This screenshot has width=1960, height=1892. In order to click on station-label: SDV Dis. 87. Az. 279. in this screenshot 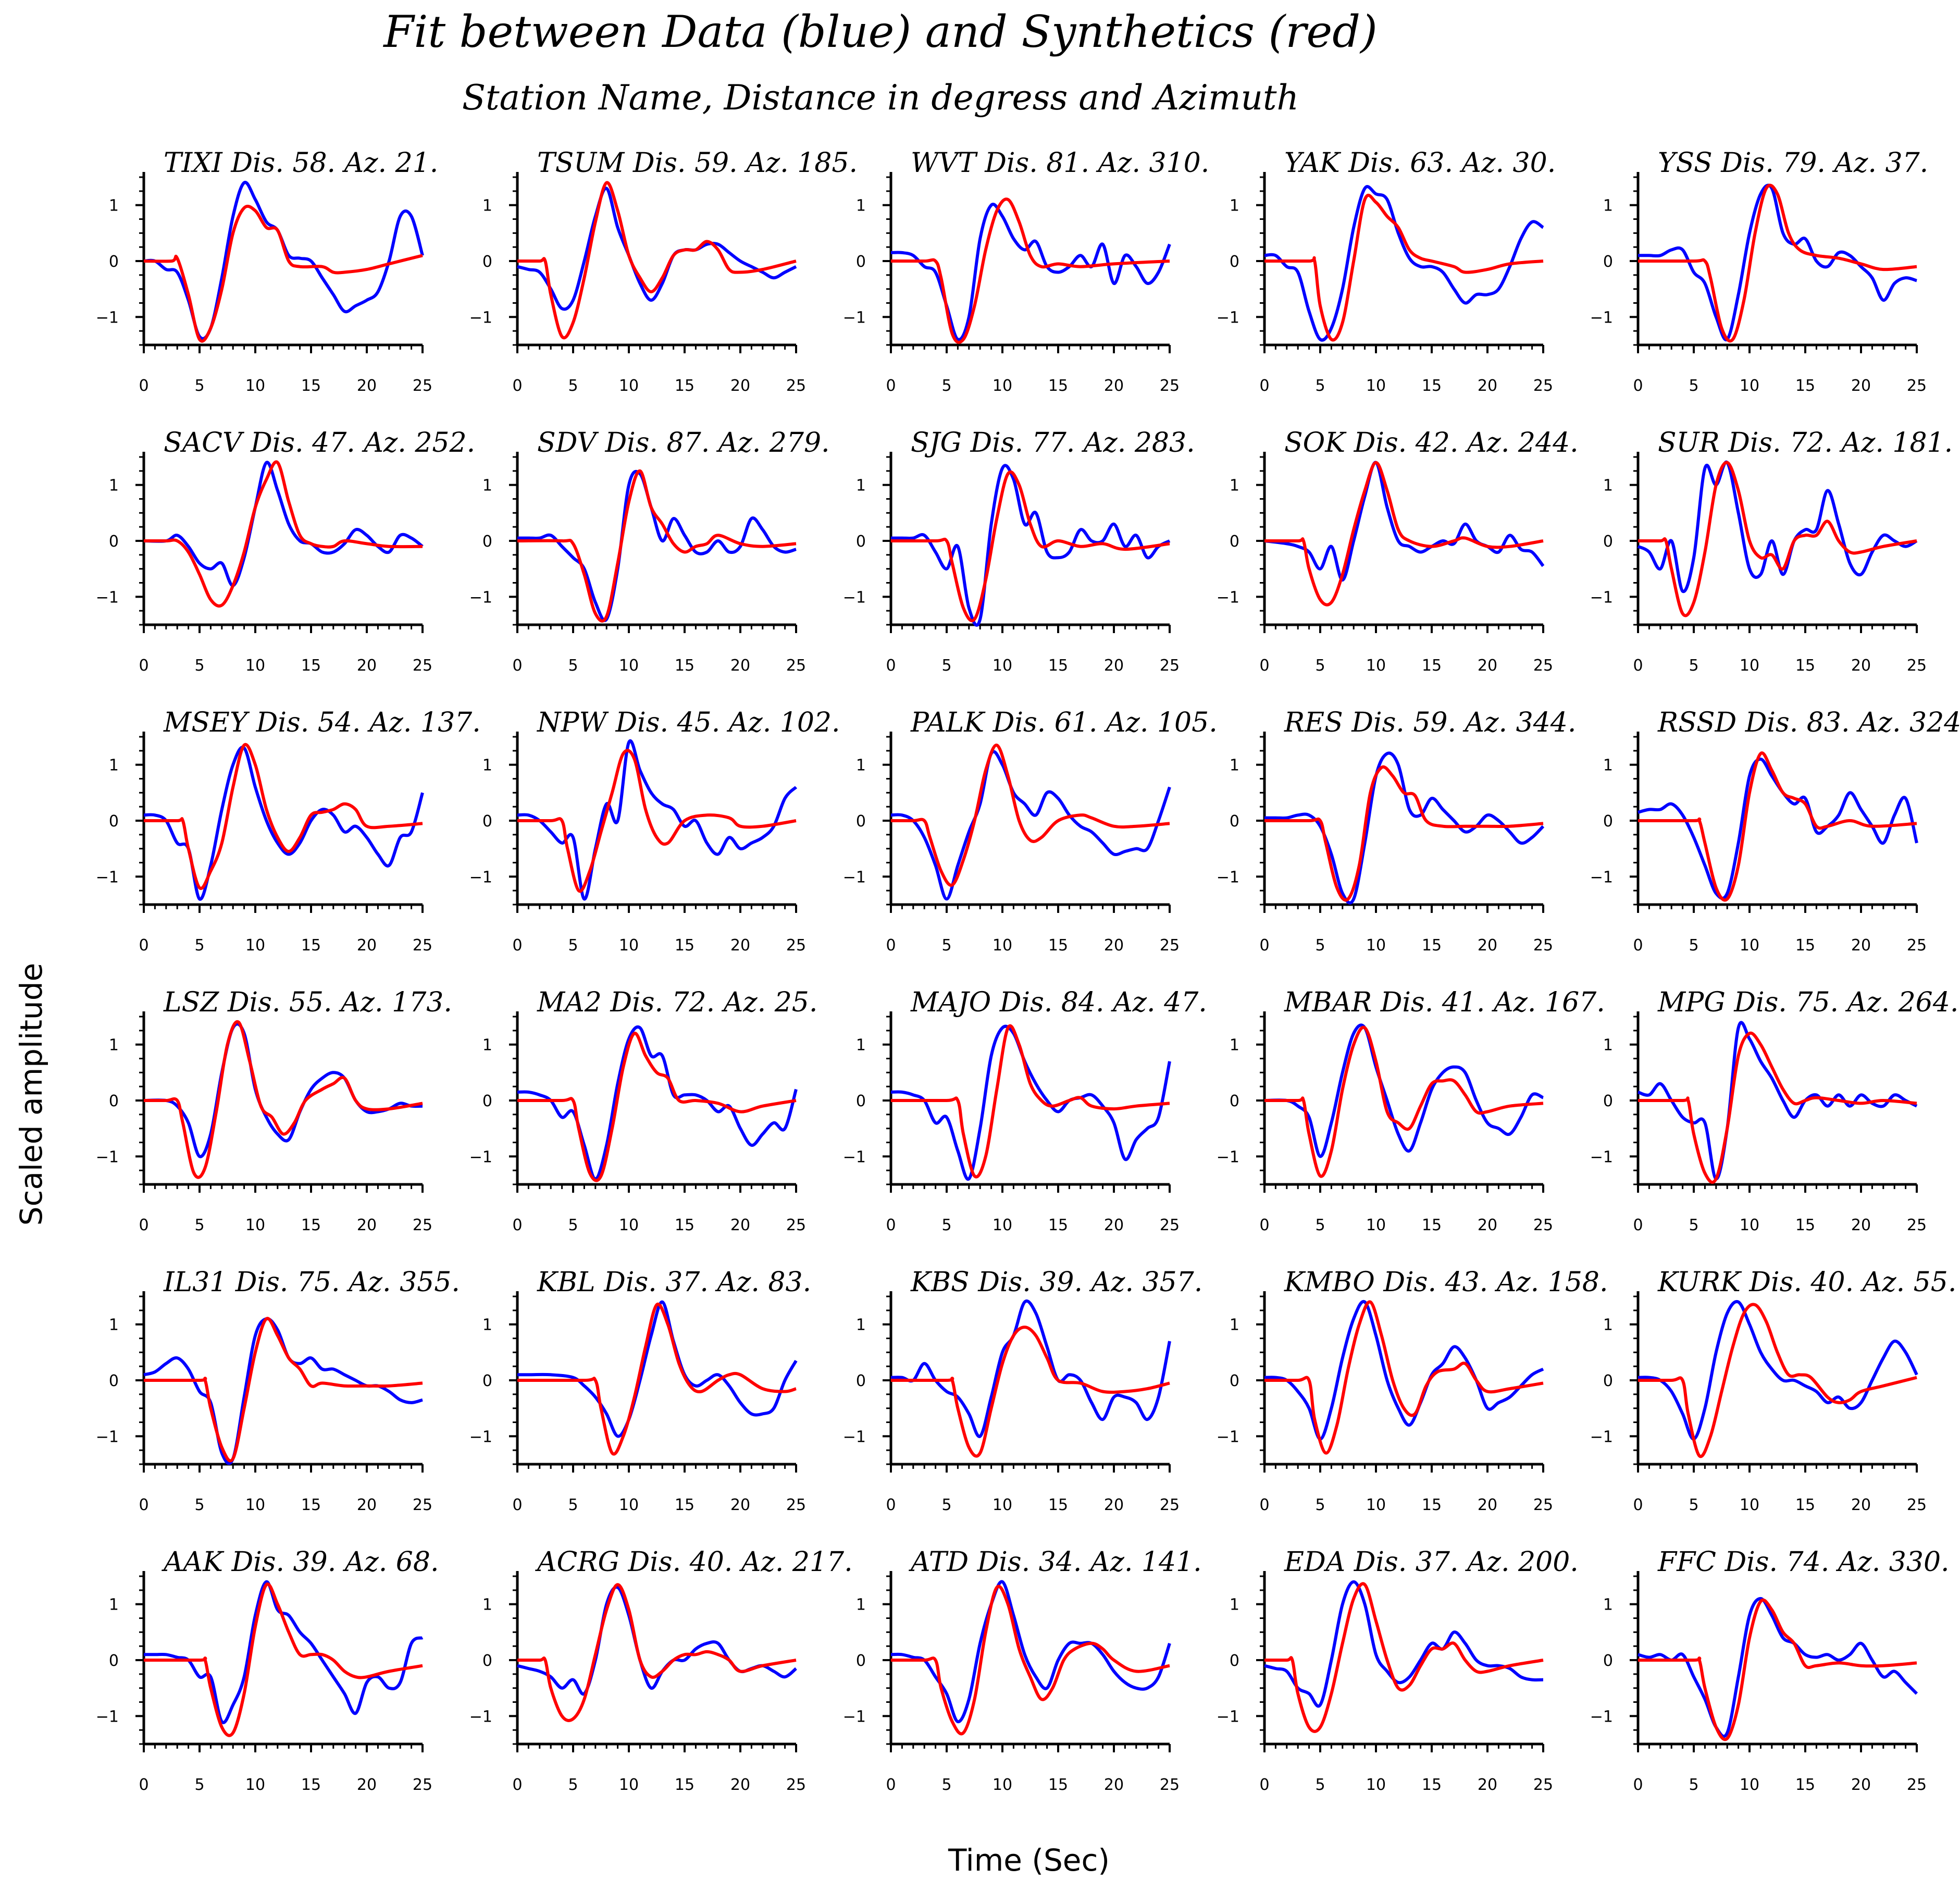, I will do `click(683, 443)`.